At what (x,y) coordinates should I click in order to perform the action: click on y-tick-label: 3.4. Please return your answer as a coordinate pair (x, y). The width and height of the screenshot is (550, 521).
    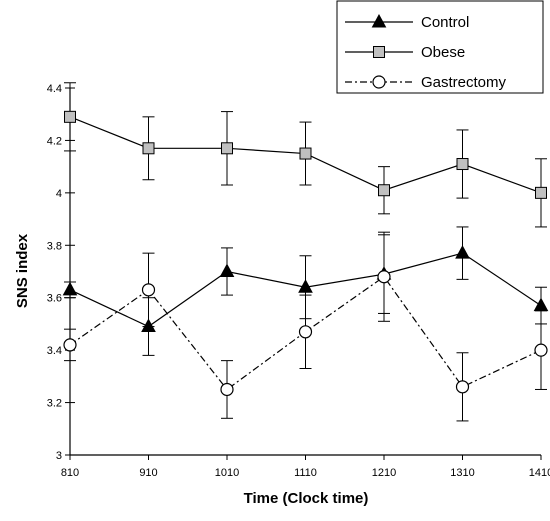
    Looking at the image, I should click on (54, 351).